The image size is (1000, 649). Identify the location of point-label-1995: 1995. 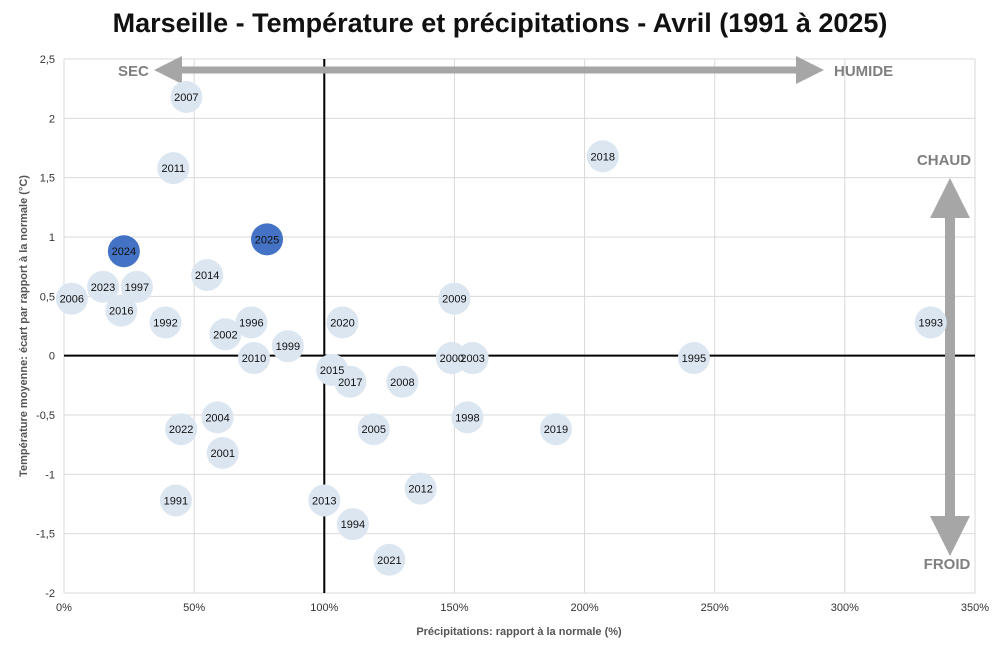
(694, 359).